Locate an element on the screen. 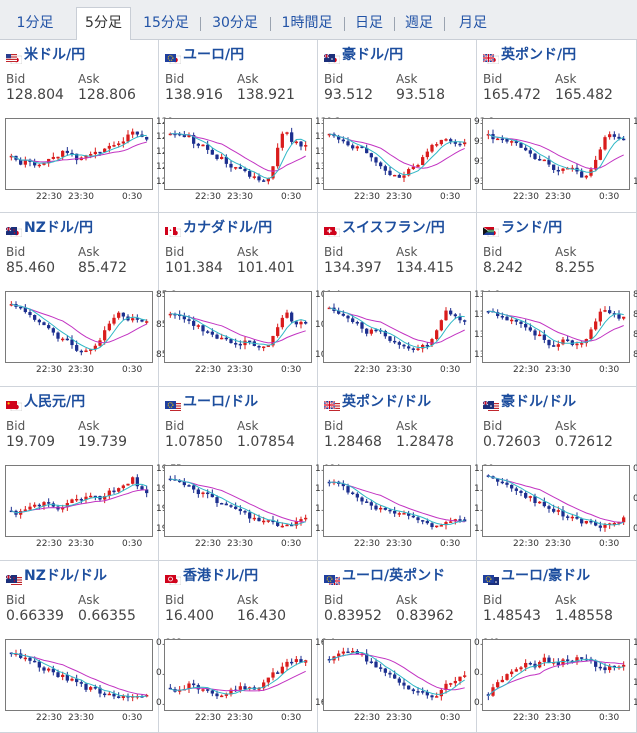 This screenshot has height=733, width=637. currency-pair-link: 英ポンド/ドル is located at coordinates (387, 402).